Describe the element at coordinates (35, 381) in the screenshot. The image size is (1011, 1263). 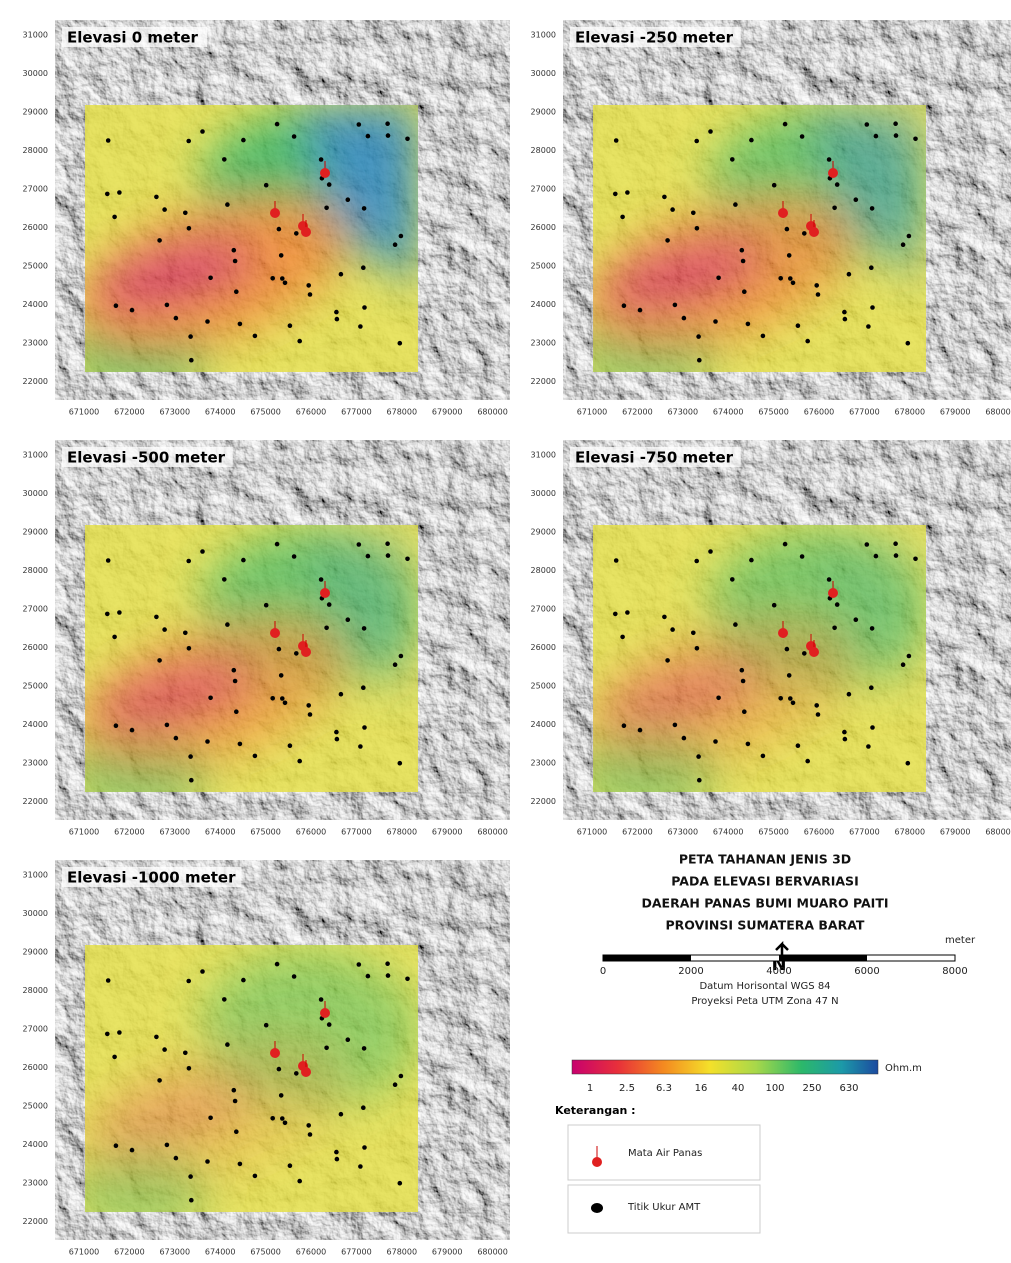
I see `y-tick-label: 22000` at that location.